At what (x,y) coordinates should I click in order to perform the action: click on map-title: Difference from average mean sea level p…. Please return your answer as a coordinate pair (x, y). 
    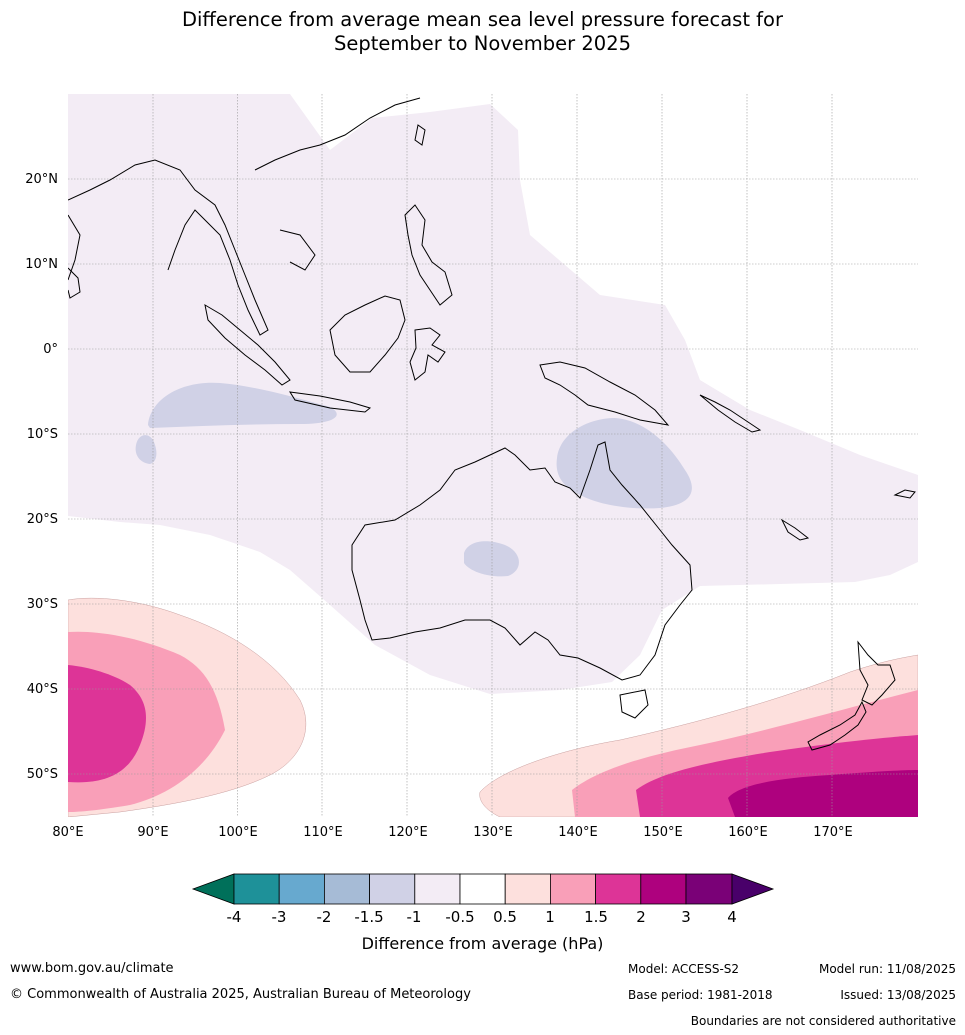
    Looking at the image, I should click on (482, 32).